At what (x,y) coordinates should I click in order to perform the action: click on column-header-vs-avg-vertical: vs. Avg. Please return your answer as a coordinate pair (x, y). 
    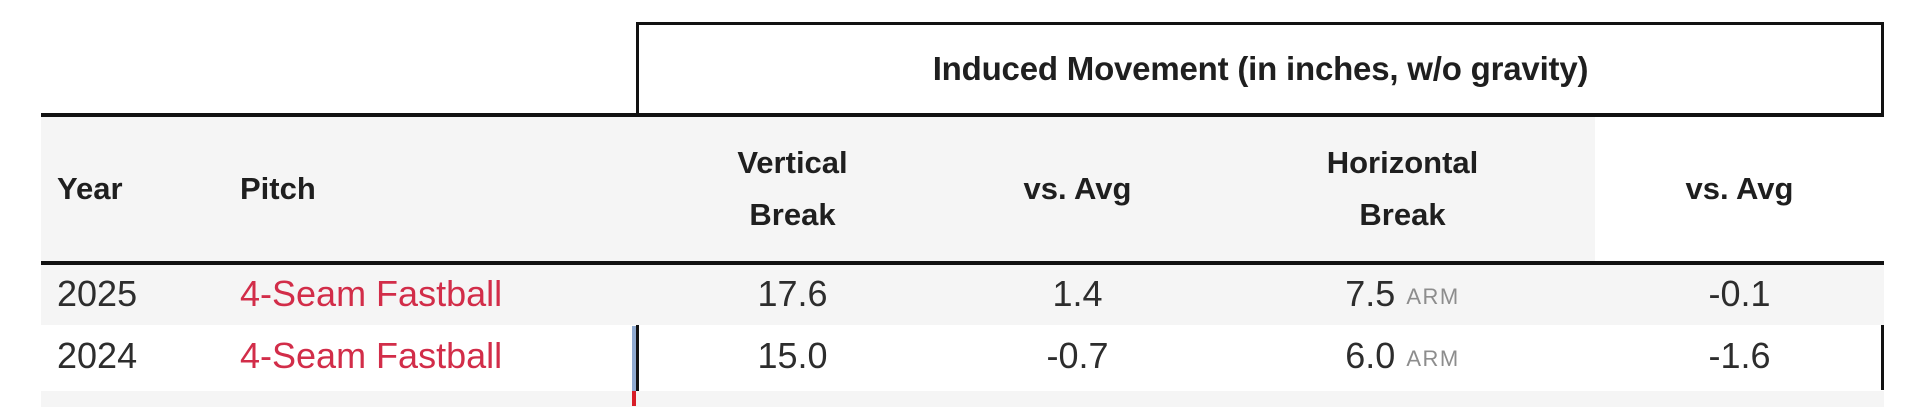
    Looking at the image, I should click on (1077, 188).